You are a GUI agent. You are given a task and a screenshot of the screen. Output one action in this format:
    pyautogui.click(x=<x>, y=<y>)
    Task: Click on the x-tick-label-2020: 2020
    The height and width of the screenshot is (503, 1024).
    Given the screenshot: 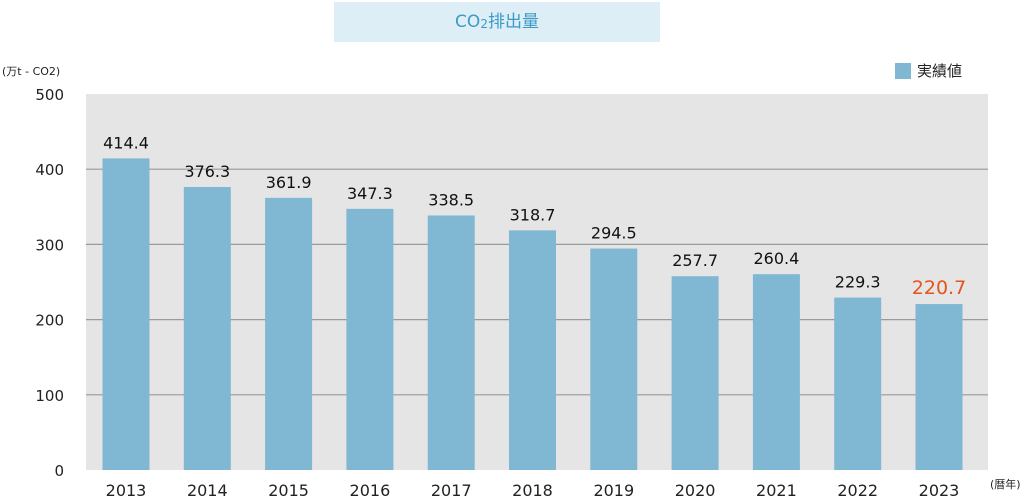 What is the action you would take?
    pyautogui.click(x=695, y=490)
    